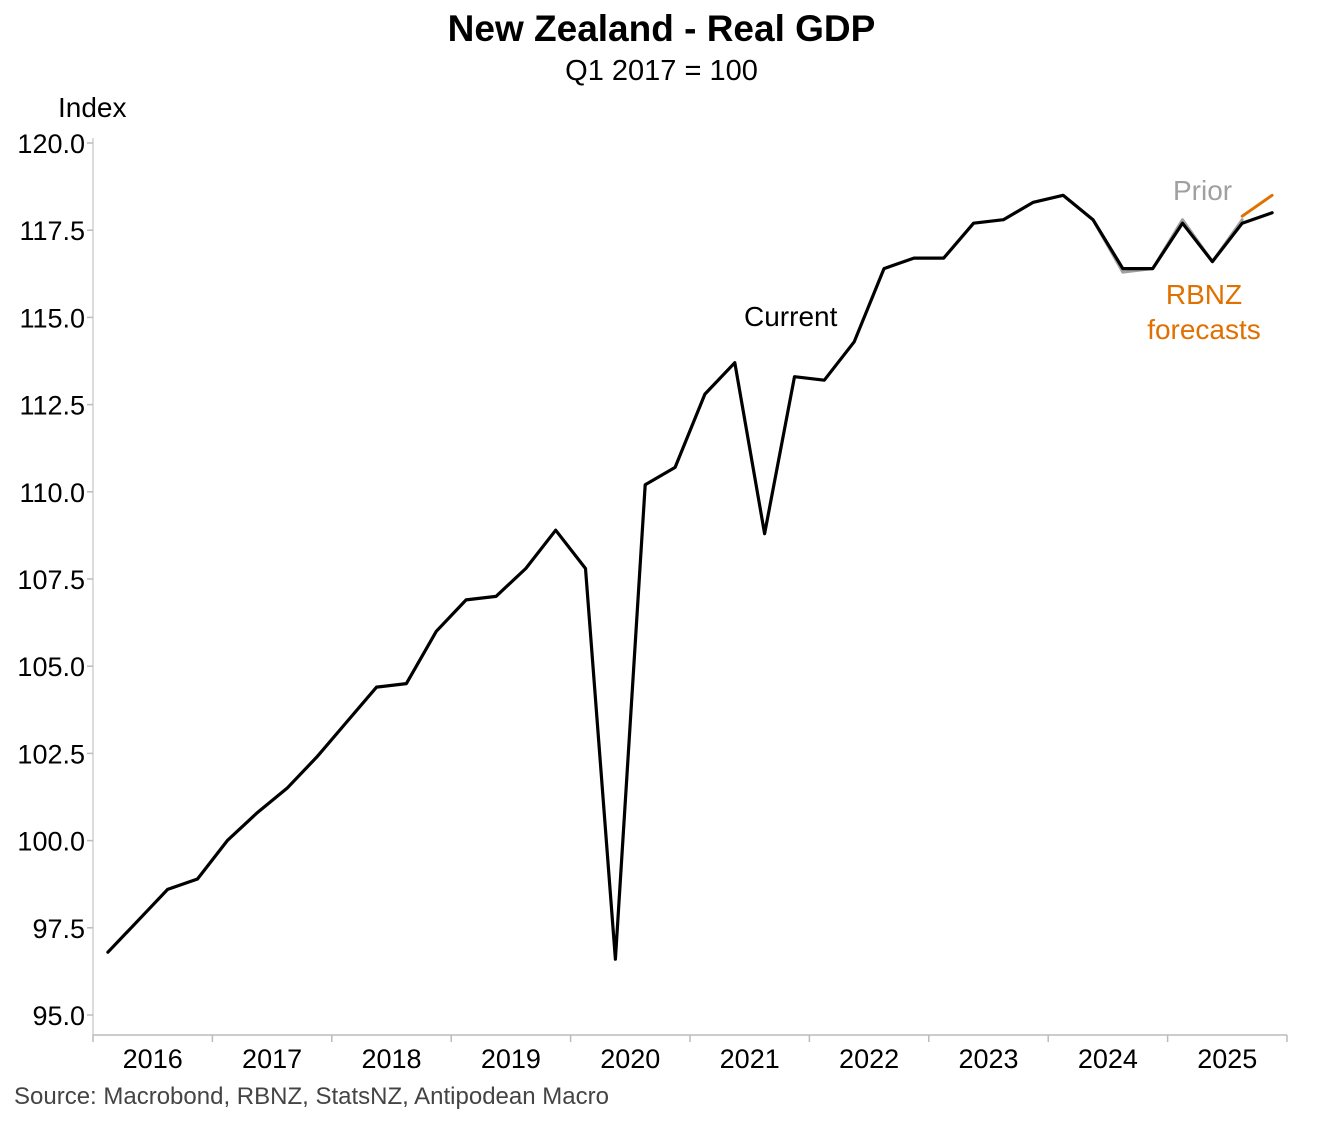  What do you see at coordinates (58, 1016) in the screenshot?
I see `y-tick-label: 95.0` at bounding box center [58, 1016].